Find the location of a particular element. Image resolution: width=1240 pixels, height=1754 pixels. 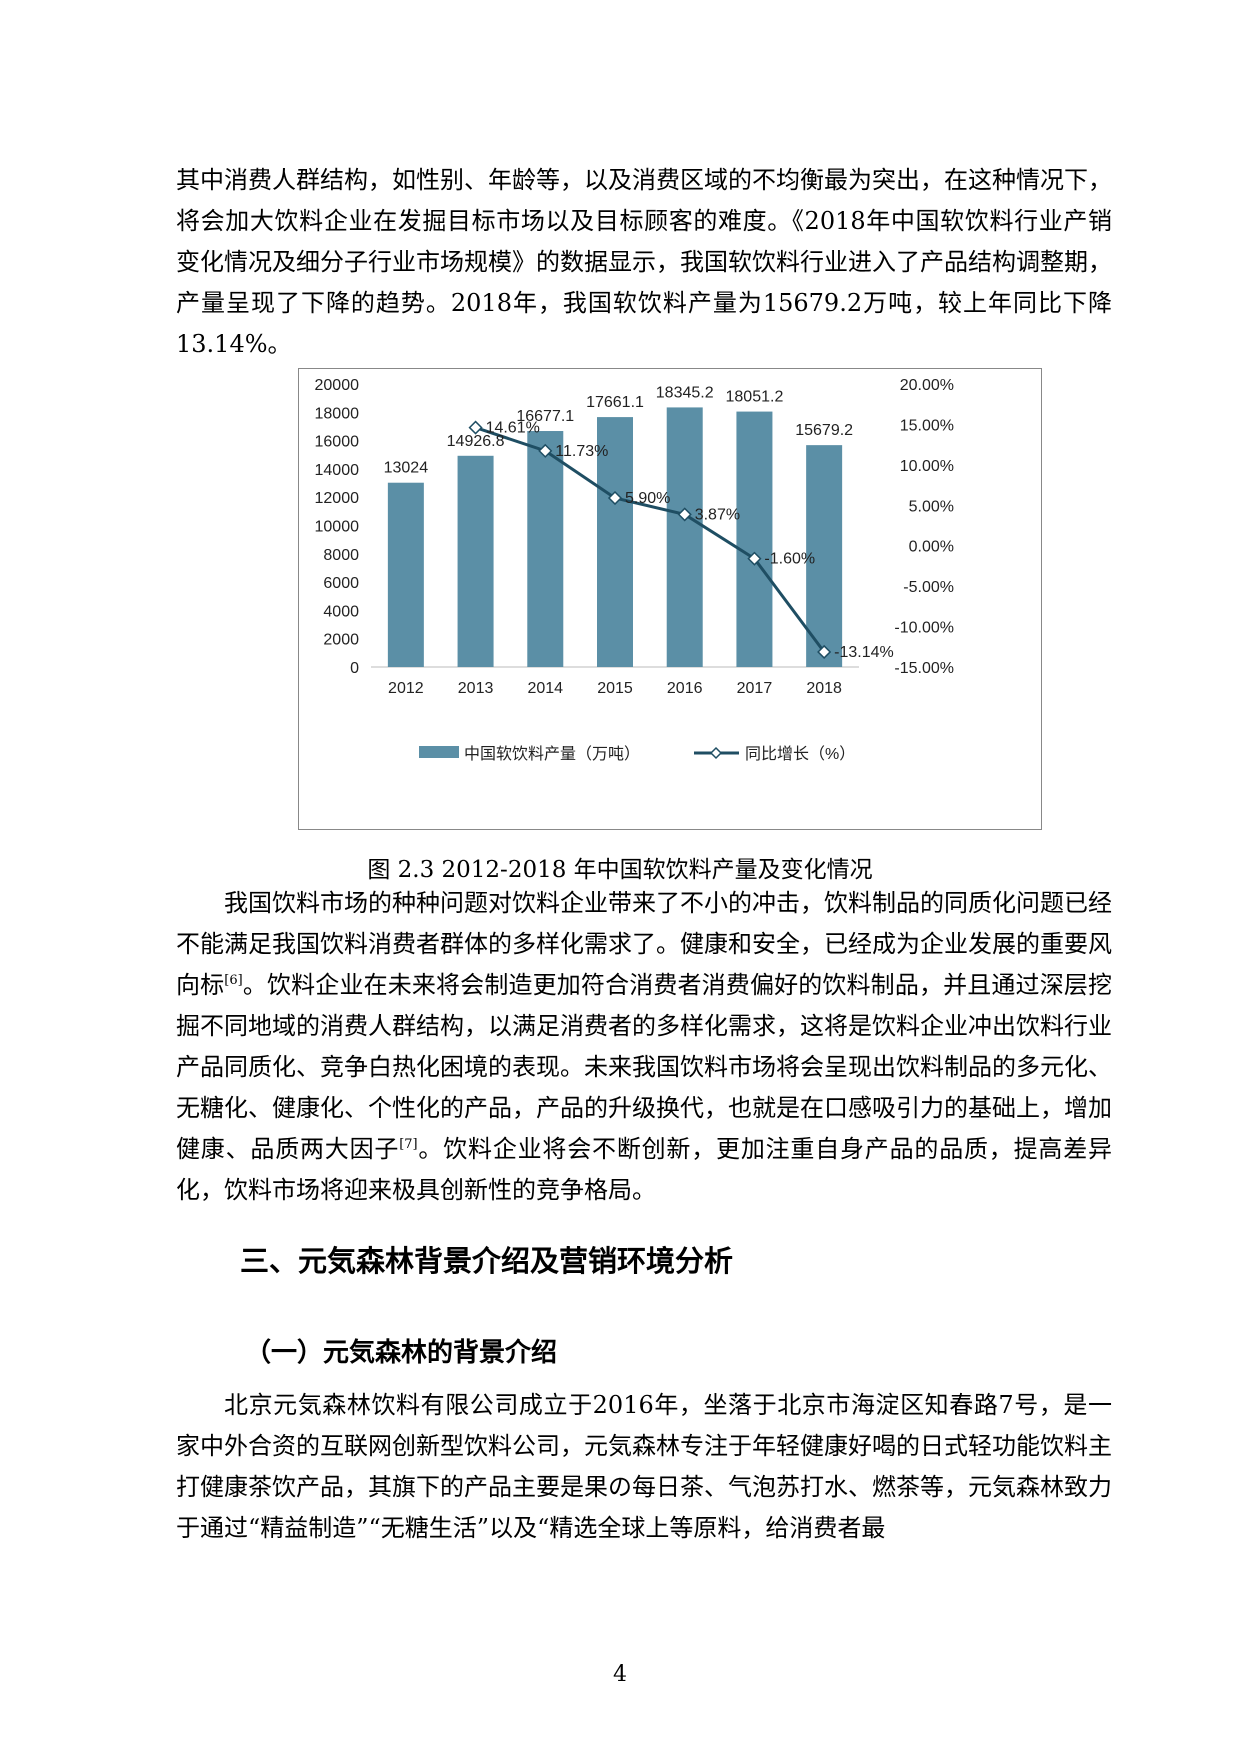

bar-2014 is located at coordinates (545, 549).